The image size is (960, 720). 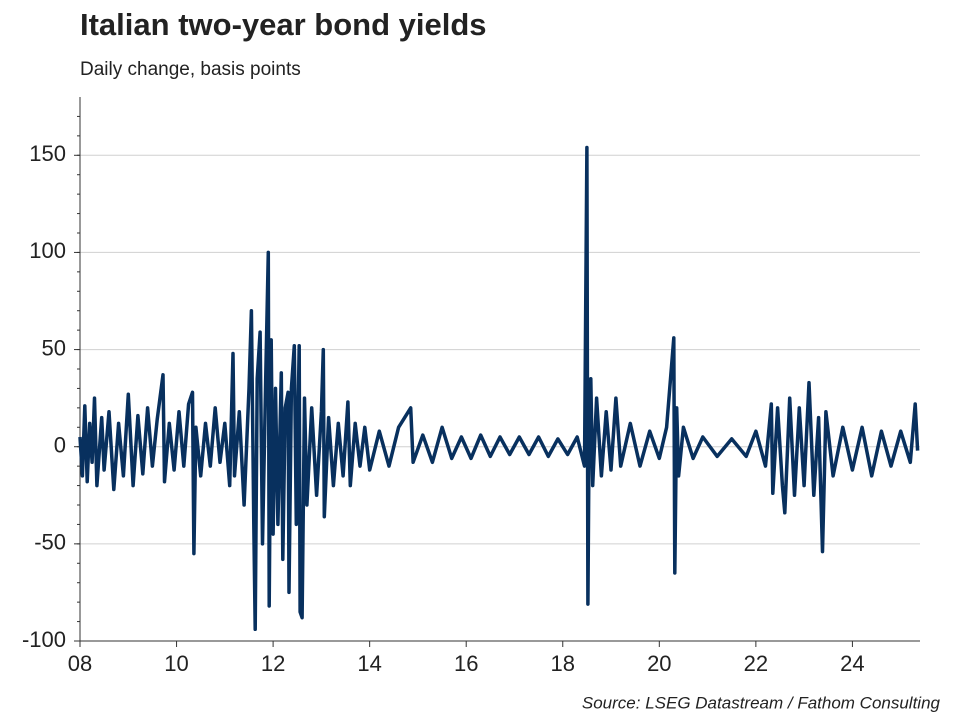 What do you see at coordinates (659, 663) in the screenshot?
I see `x-tick-label: 20` at bounding box center [659, 663].